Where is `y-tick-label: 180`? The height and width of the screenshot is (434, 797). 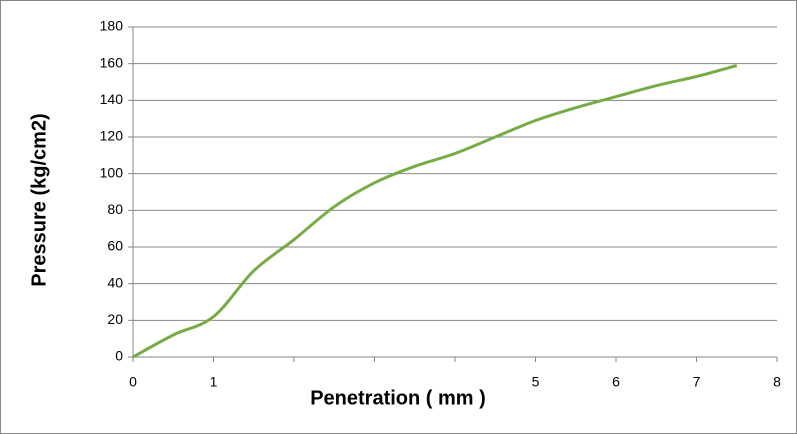
y-tick-label: 180 is located at coordinates (112, 26).